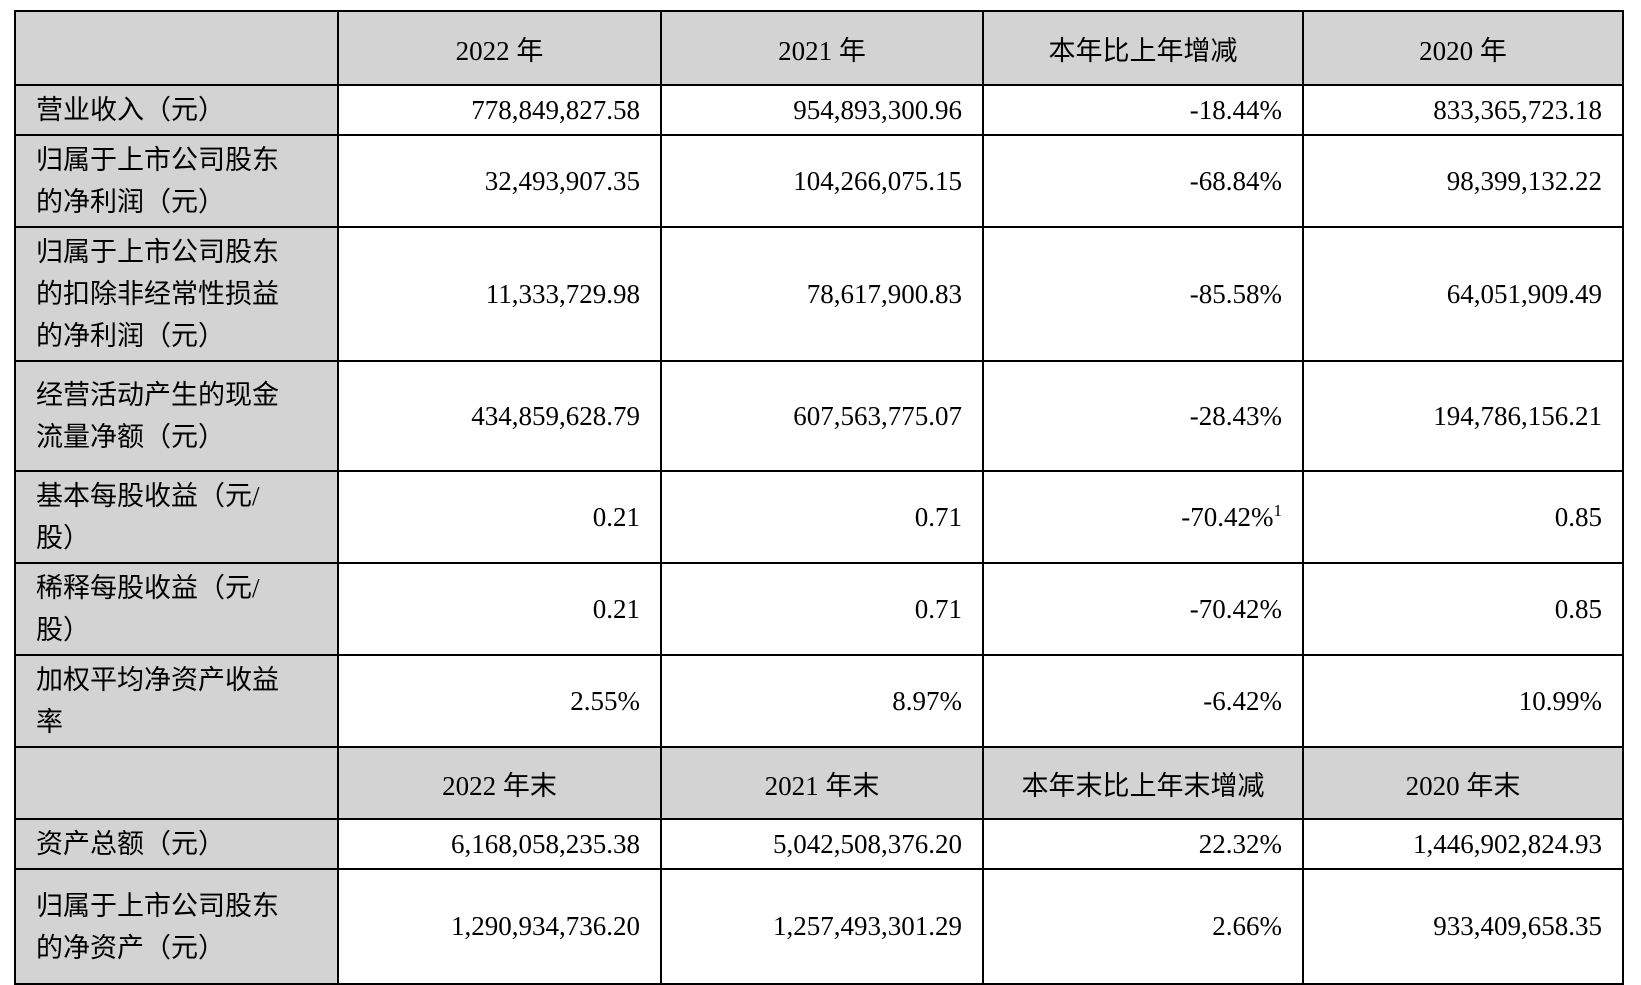  Describe the element at coordinates (499, 416) in the screenshot. I see `cell-operating-cash-flow-2022: 434,859,628.79` at that location.